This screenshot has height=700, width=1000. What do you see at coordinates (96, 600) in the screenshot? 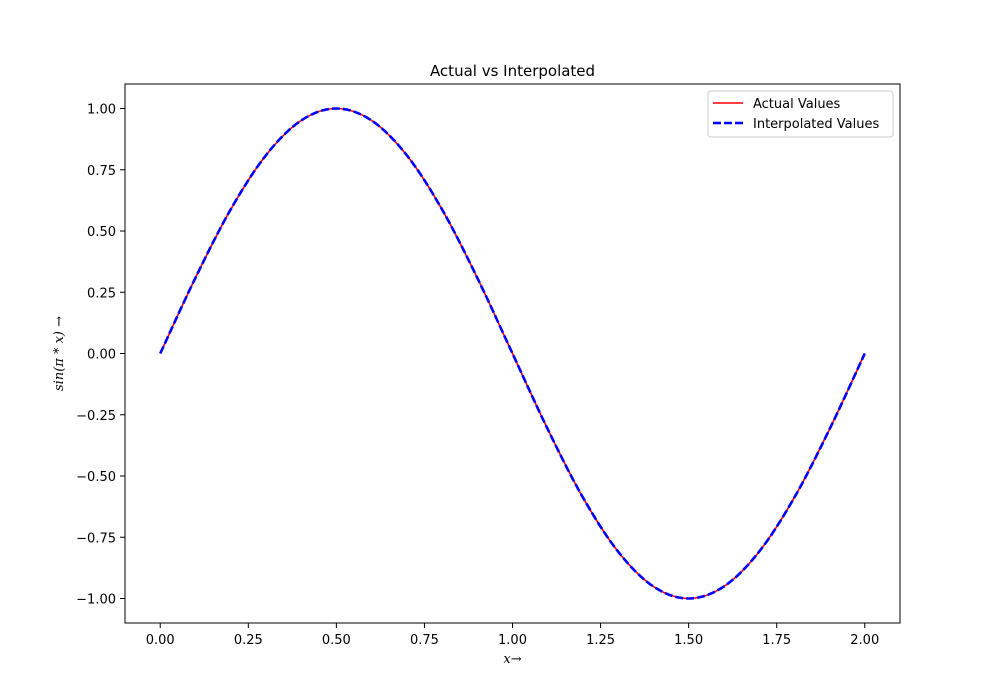
I see `y-tick-label: −1.00` at bounding box center [96, 600].